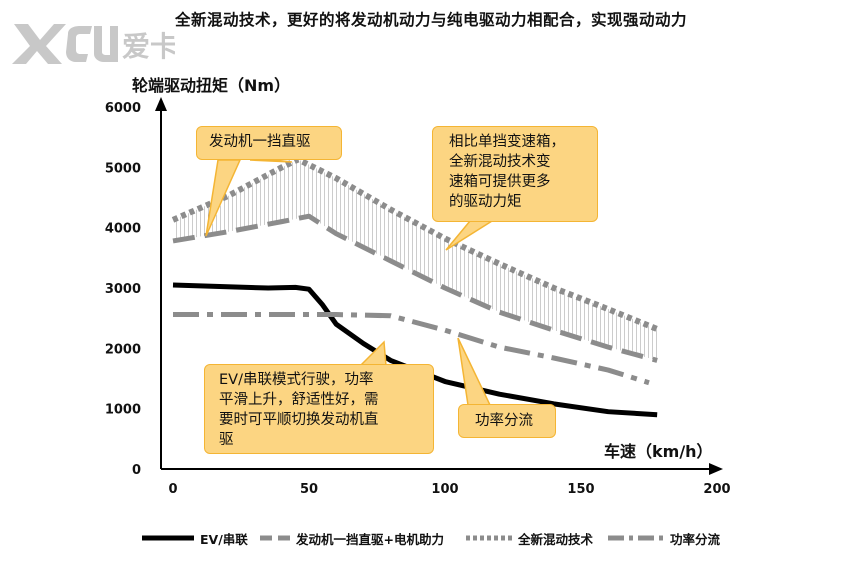  Describe the element at coordinates (195, 538) in the screenshot. I see `legend-item-ev: EV/串联` at that location.